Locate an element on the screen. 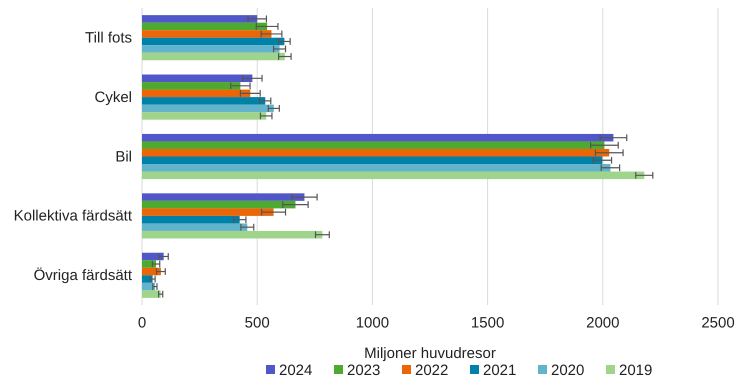 The image size is (746, 387). y-tick-label: Cykel is located at coordinates (113, 97).